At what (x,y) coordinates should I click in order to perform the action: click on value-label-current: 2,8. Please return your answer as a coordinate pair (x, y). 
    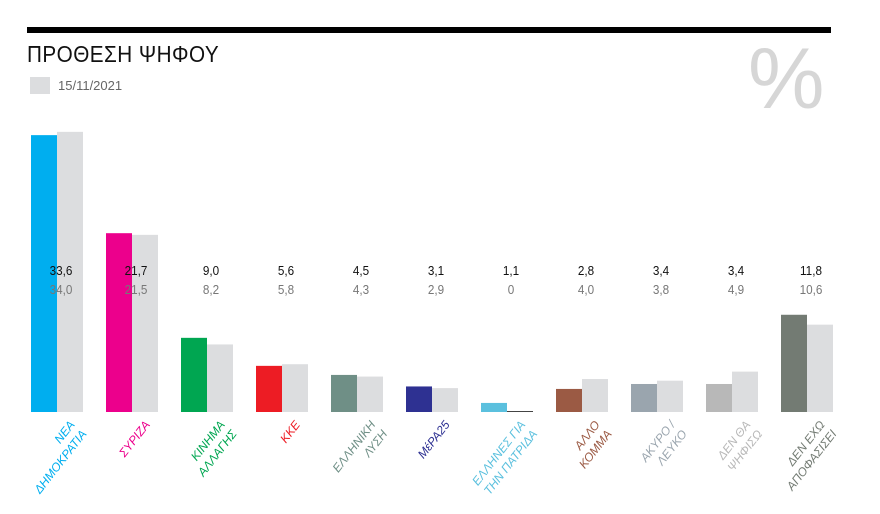
    Looking at the image, I should click on (586, 270).